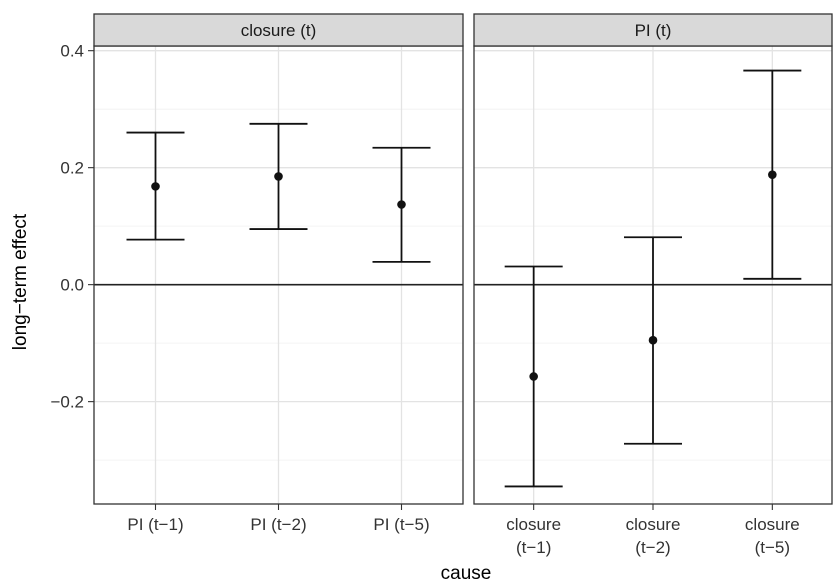  I want to click on x-tick-label: PI (t−5), so click(401, 524).